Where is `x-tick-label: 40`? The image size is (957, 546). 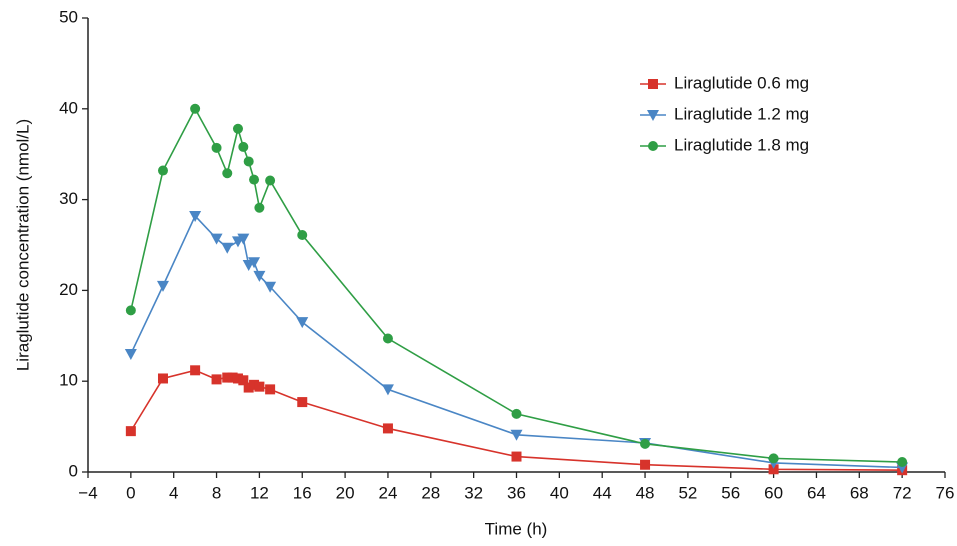 x-tick-label: 40 is located at coordinates (559, 492).